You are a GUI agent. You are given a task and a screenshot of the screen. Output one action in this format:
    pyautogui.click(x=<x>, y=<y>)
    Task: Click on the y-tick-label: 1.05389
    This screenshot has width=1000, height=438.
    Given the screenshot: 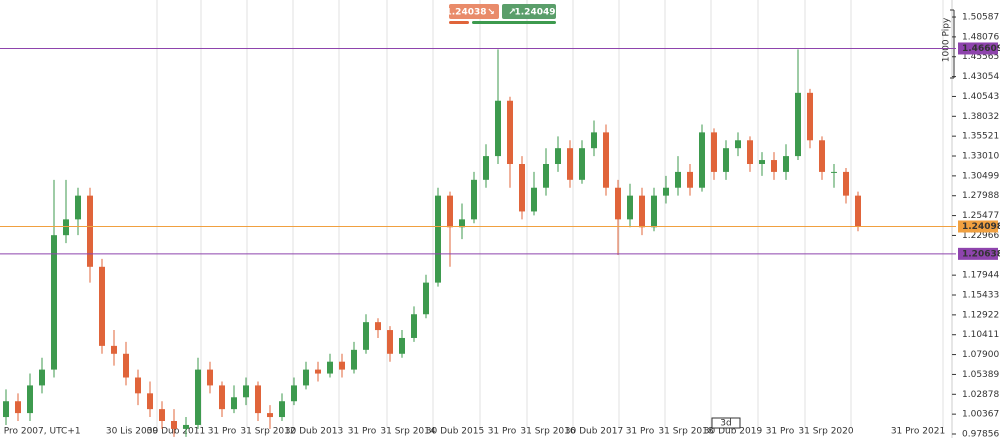 What is the action you would take?
    pyautogui.click(x=980, y=375)
    